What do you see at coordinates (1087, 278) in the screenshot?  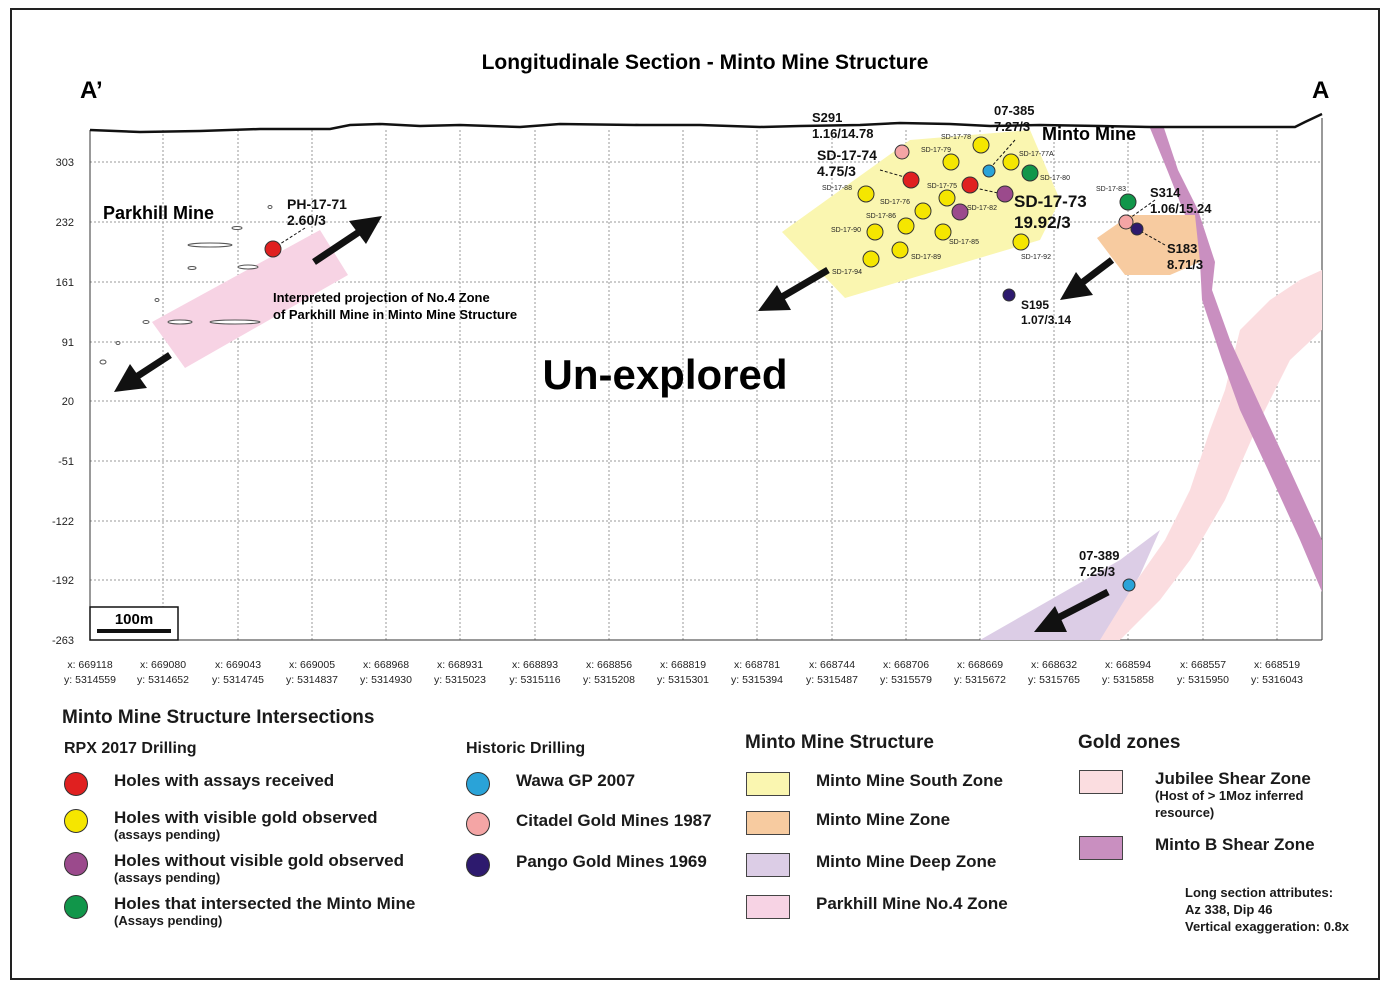 I see `arrow-mine-zone` at bounding box center [1087, 278].